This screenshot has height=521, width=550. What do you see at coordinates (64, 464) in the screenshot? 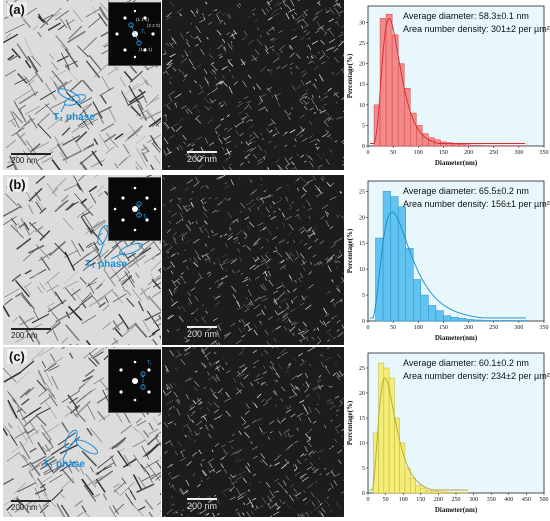
I see `phase-label-c: T₁ phase` at bounding box center [64, 464].